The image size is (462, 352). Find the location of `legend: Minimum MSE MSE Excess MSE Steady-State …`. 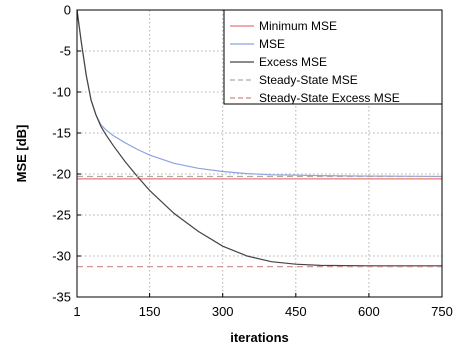

legend: Minimum MSE MSE Excess MSE Steady-State … is located at coordinates (333, 57).